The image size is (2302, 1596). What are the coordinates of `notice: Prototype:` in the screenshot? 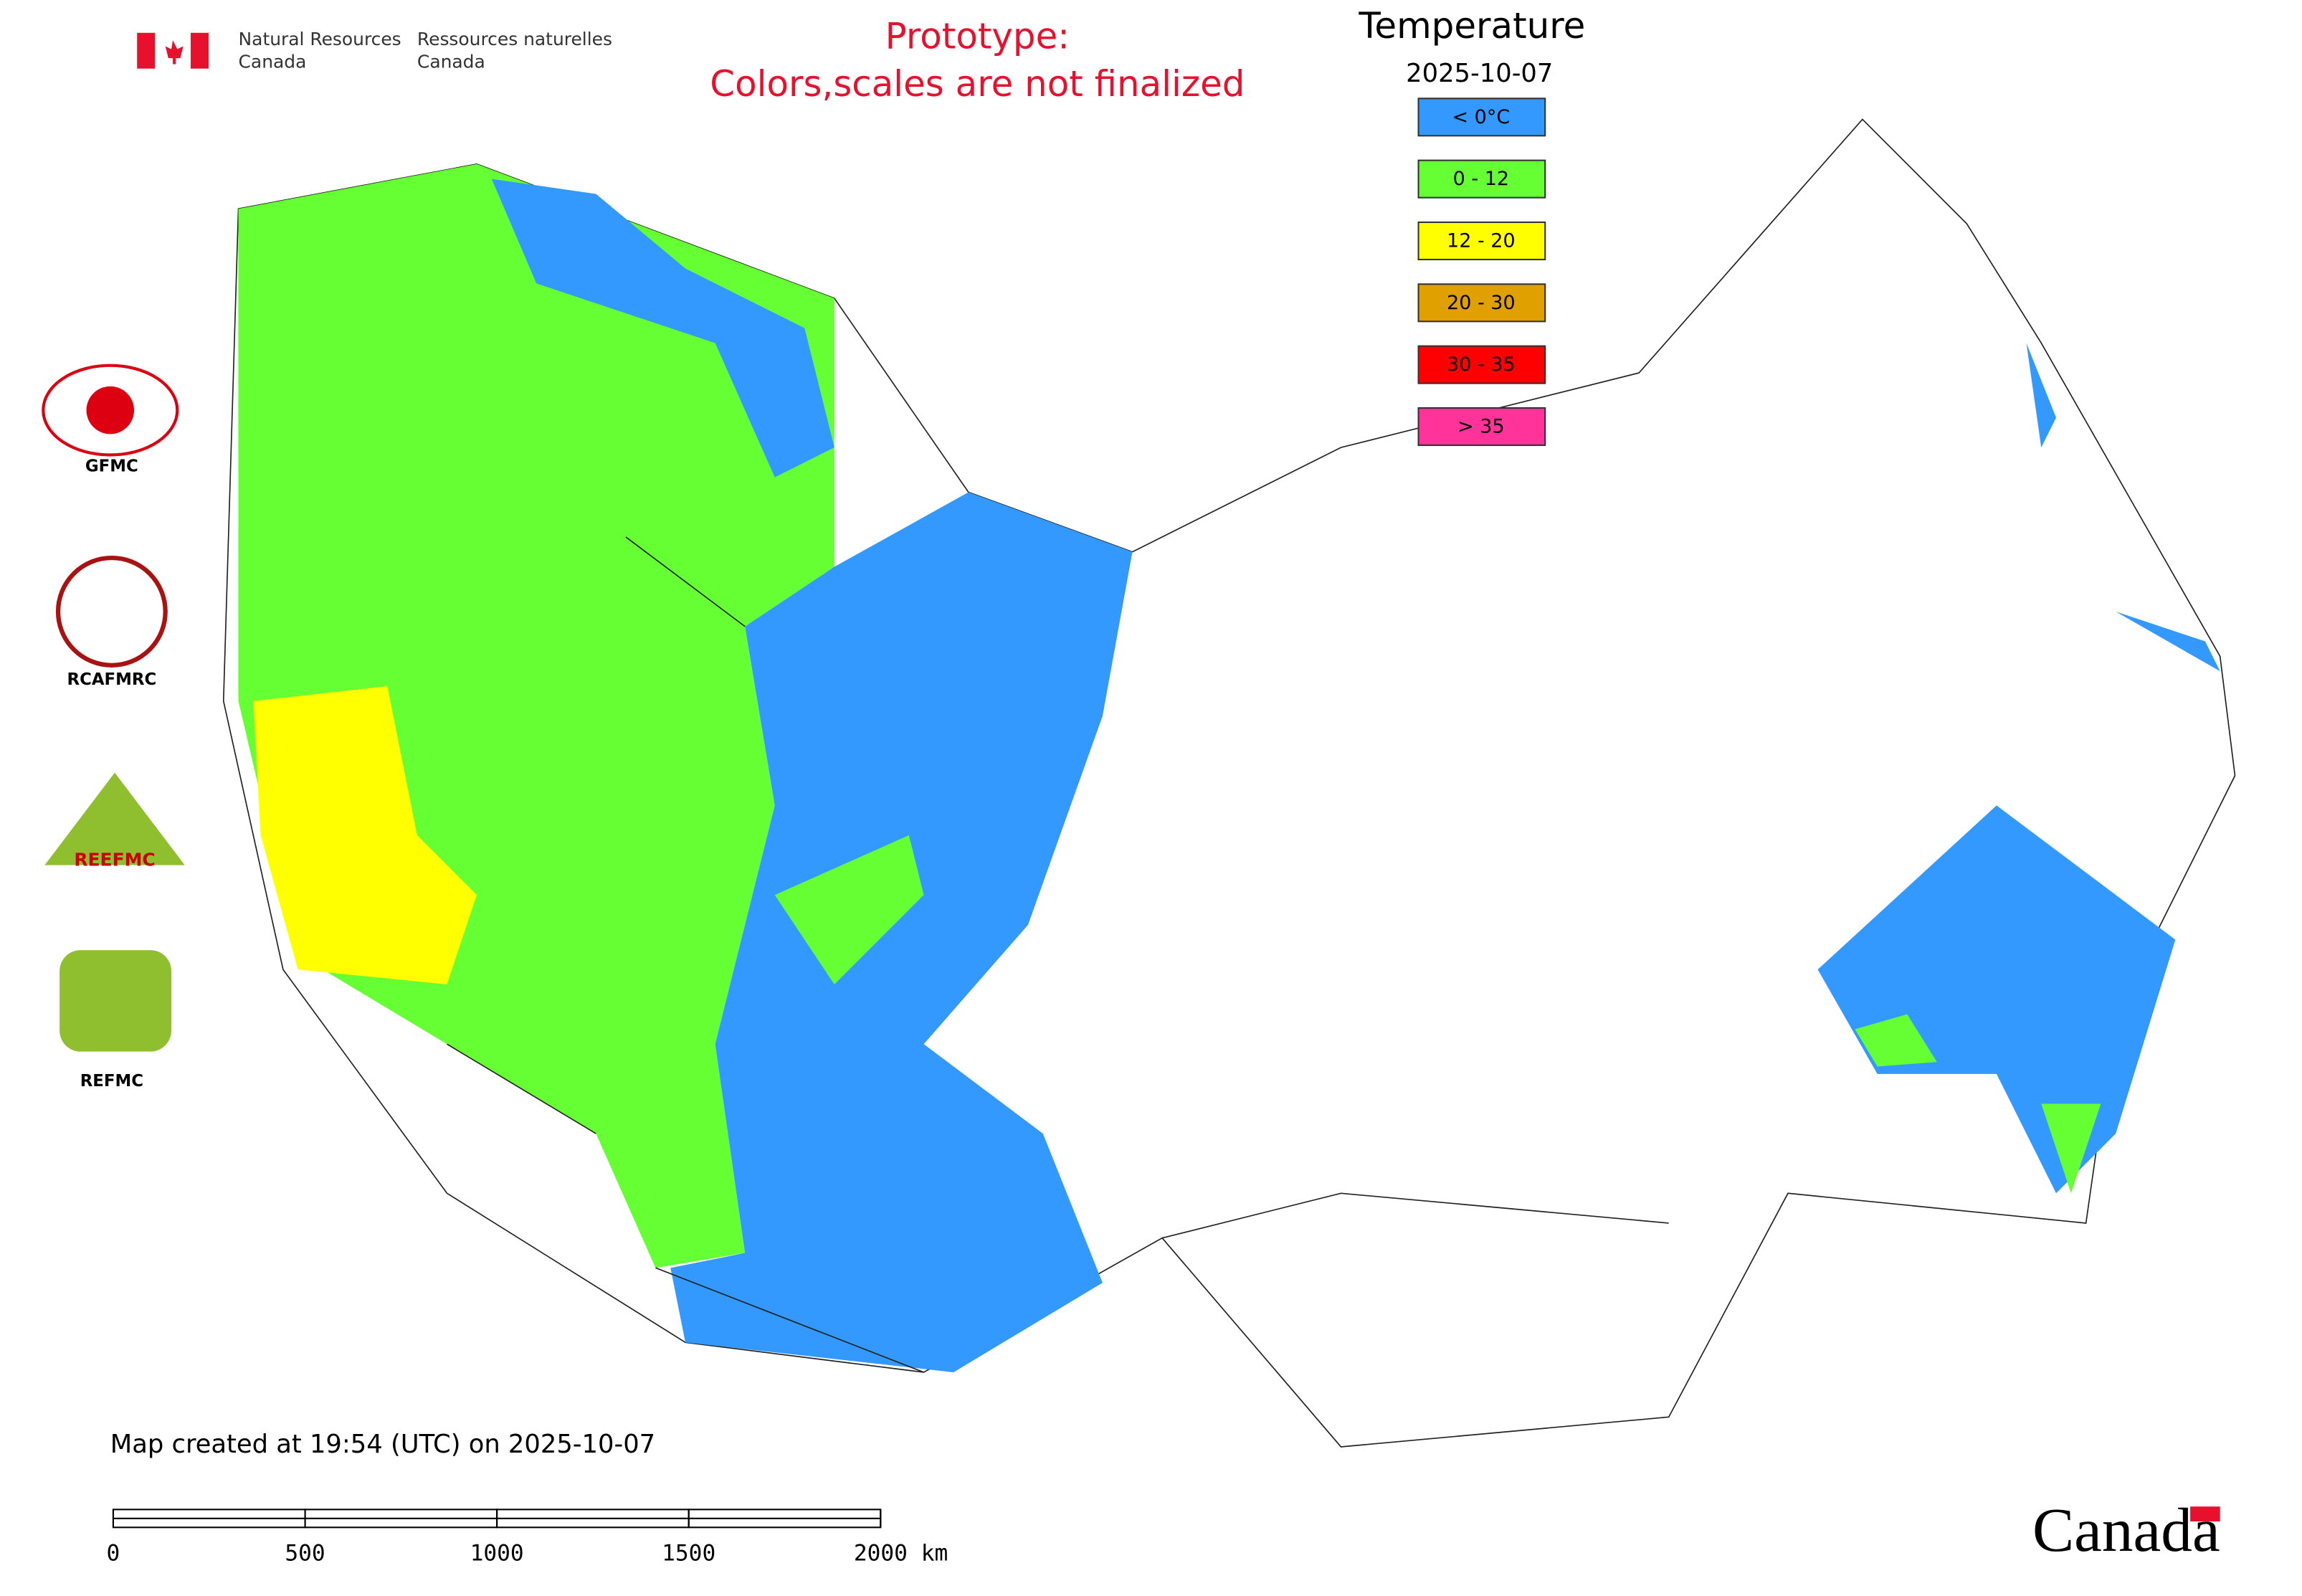 It's located at (978, 36).